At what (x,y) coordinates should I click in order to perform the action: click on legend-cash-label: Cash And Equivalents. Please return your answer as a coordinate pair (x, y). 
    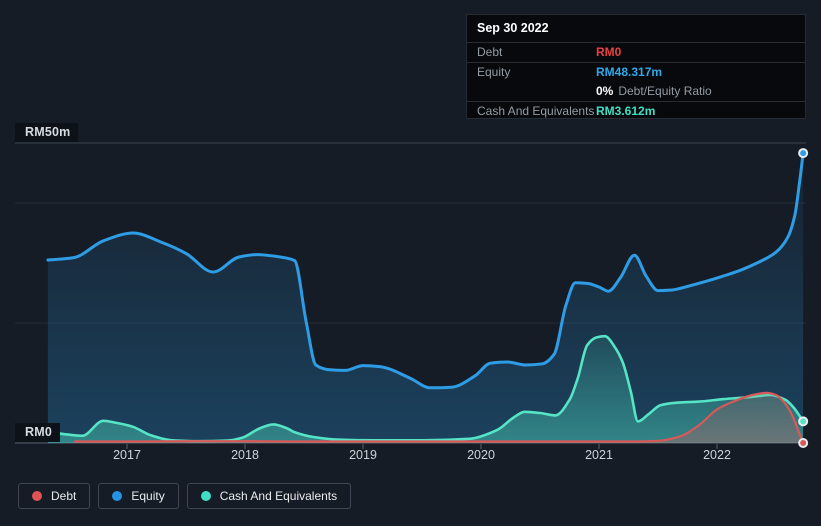
    Looking at the image, I should click on (278, 496).